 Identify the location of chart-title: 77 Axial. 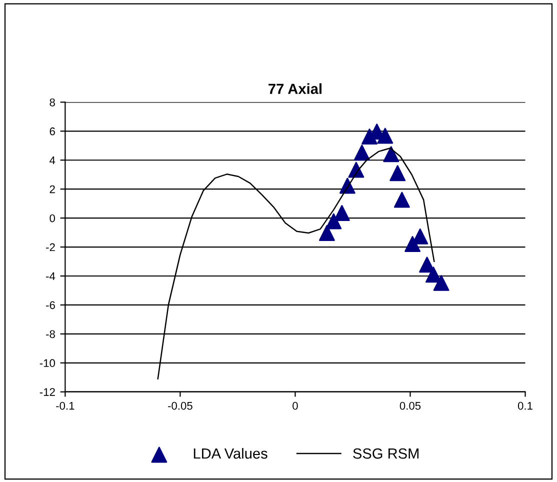
(295, 88).